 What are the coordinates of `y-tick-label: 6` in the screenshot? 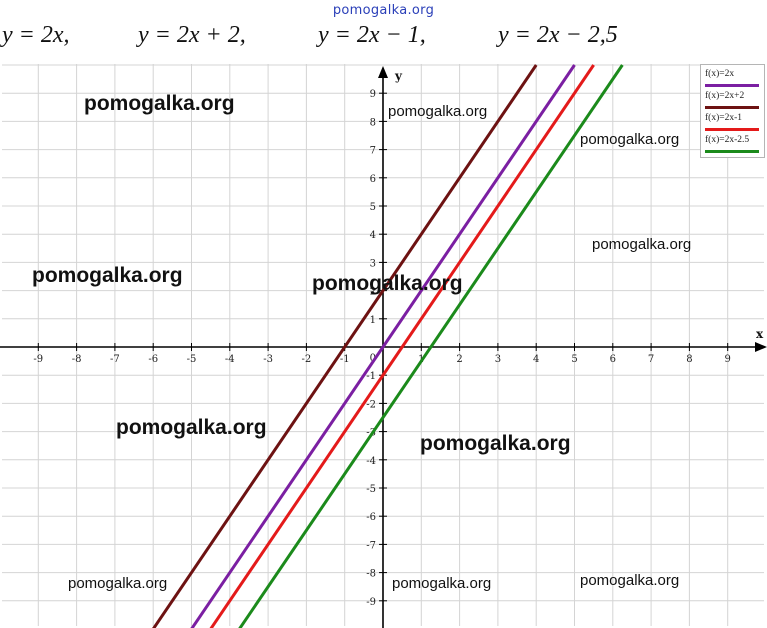 It's located at (373, 179).